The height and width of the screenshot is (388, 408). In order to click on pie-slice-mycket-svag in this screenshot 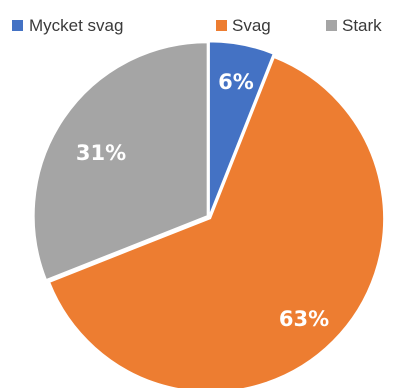, I will do `click(241, 128)`.